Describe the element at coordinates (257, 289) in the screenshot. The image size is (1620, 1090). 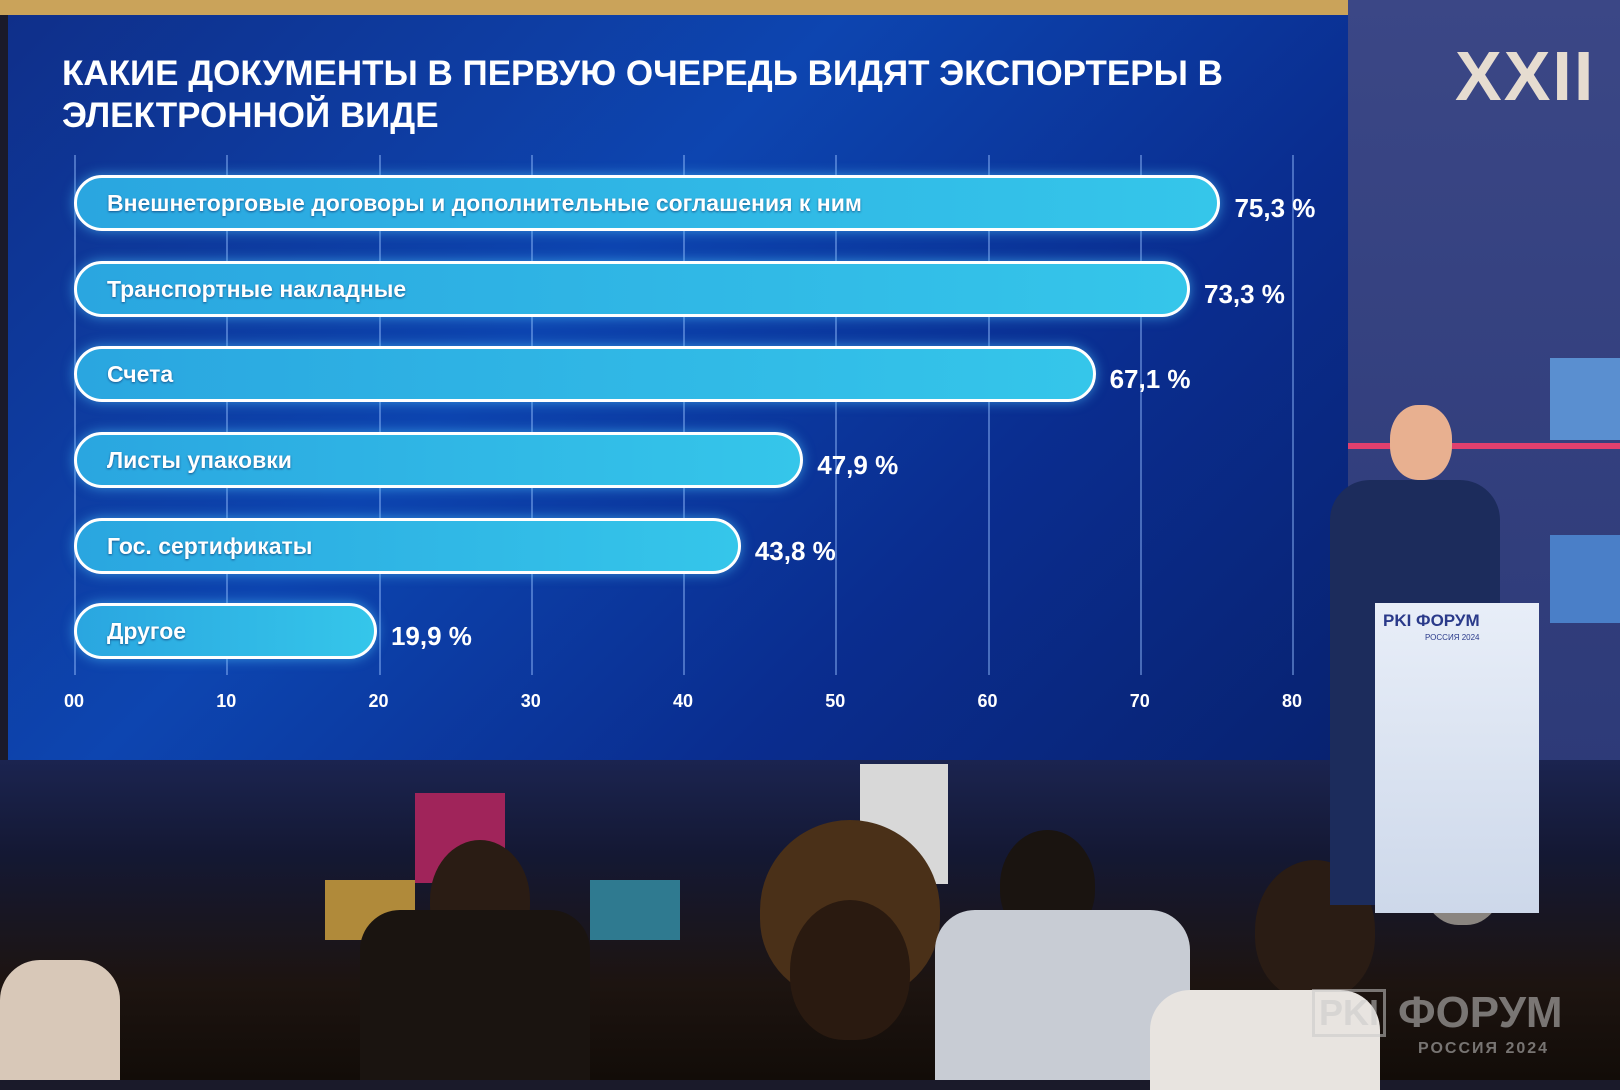
I see `bar-category-label: Транспортные накладные` at that location.